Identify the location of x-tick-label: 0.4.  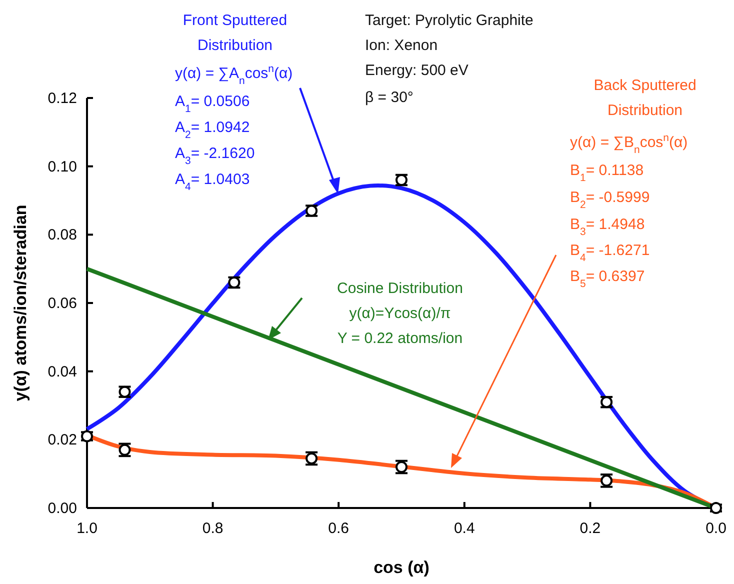
(464, 528).